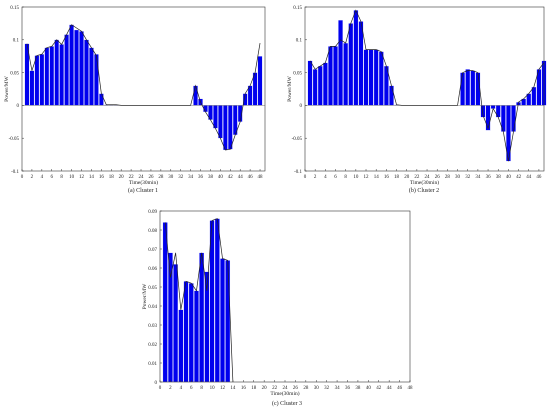 The height and width of the screenshot is (410, 550). Describe the element at coordinates (143, 190) in the screenshot. I see `panel-caption: (a) Cluster 1` at that location.